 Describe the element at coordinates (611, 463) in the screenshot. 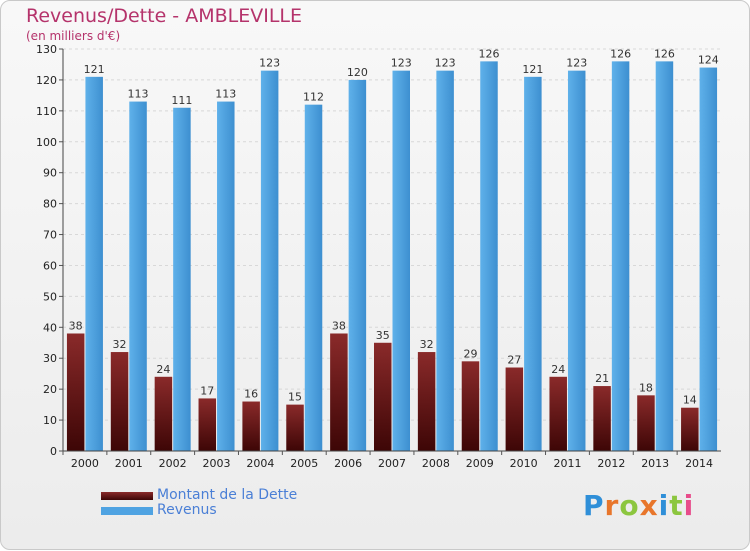

I see `x-tick-label: 2012` at that location.